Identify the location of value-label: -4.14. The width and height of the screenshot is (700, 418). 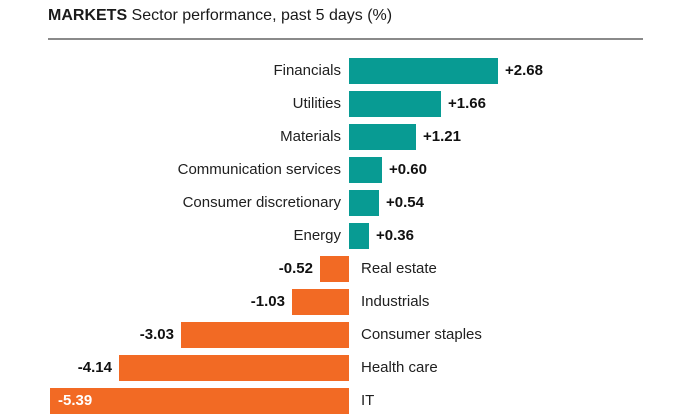
(94, 367).